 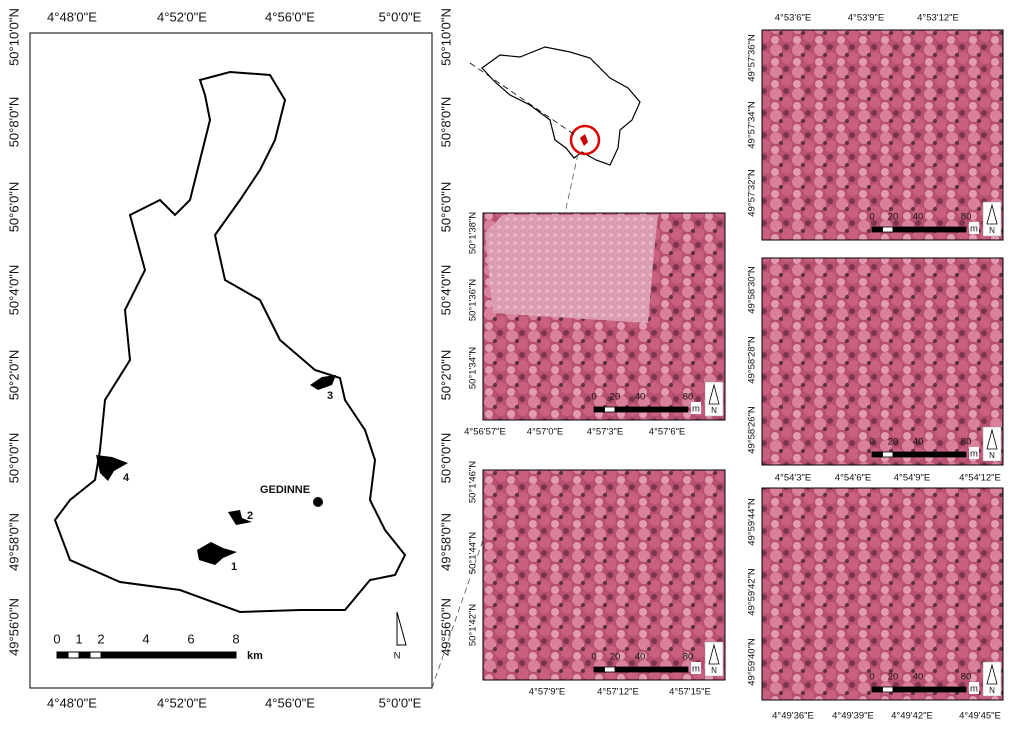 I want to click on lat-label: 49°57'34"N, so click(x=752, y=125).